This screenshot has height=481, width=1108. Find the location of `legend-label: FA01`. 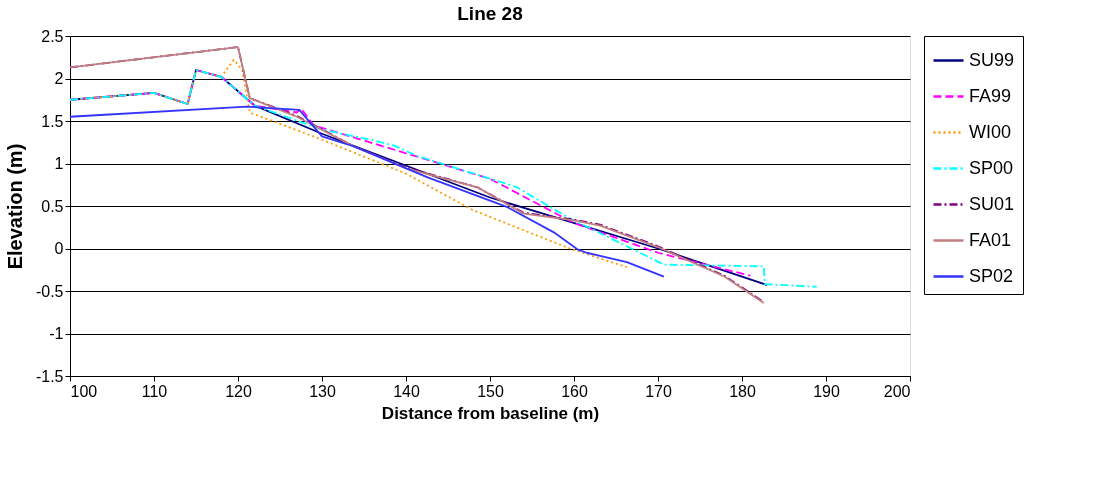

legend-label: FA01 is located at coordinates (990, 239).